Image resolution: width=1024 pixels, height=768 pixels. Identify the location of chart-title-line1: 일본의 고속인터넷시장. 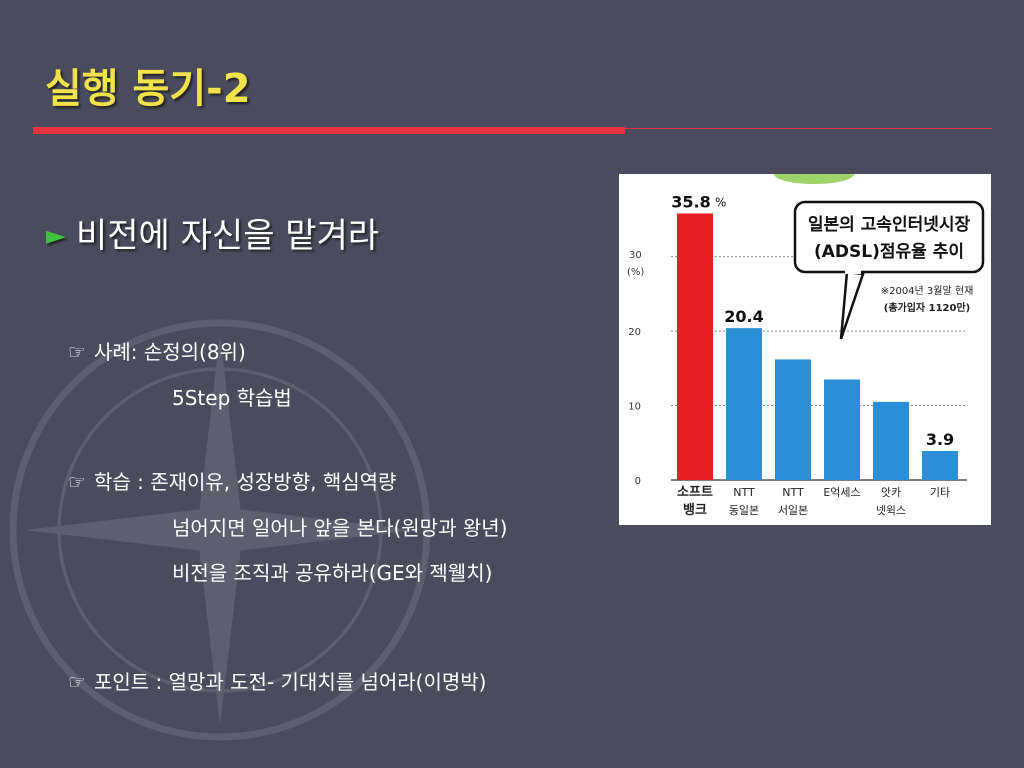
(889, 225).